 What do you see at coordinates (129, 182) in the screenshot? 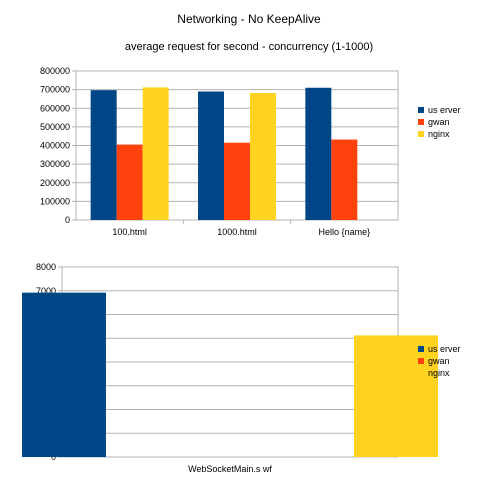
I see `bar-gwan-100-html` at bounding box center [129, 182].